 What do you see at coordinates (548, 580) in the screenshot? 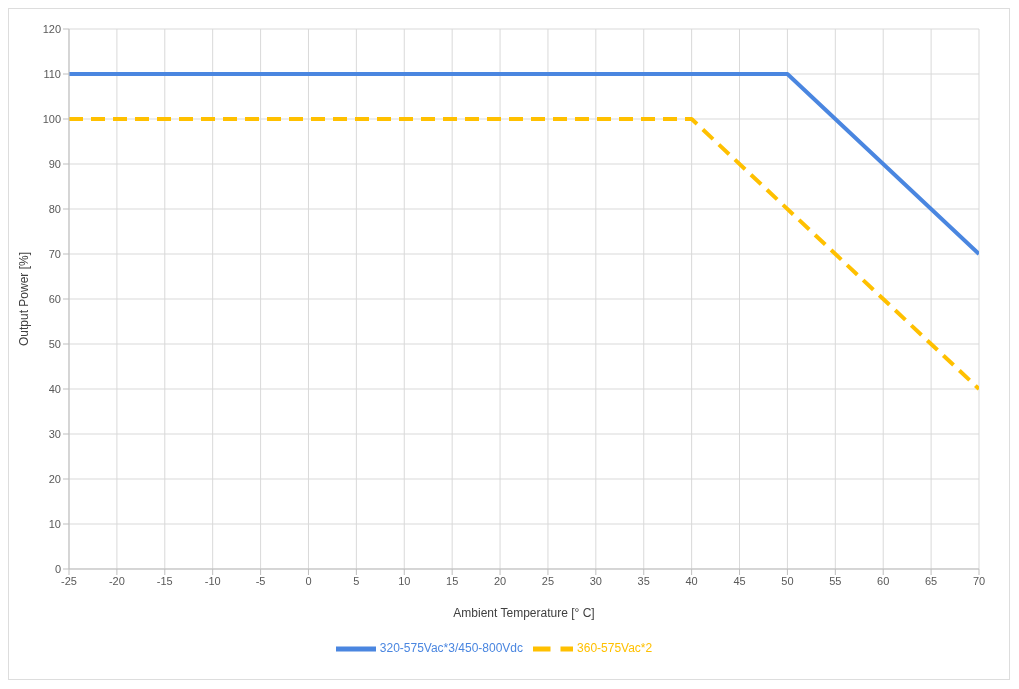
I see `x-tick-label: 25` at bounding box center [548, 580].